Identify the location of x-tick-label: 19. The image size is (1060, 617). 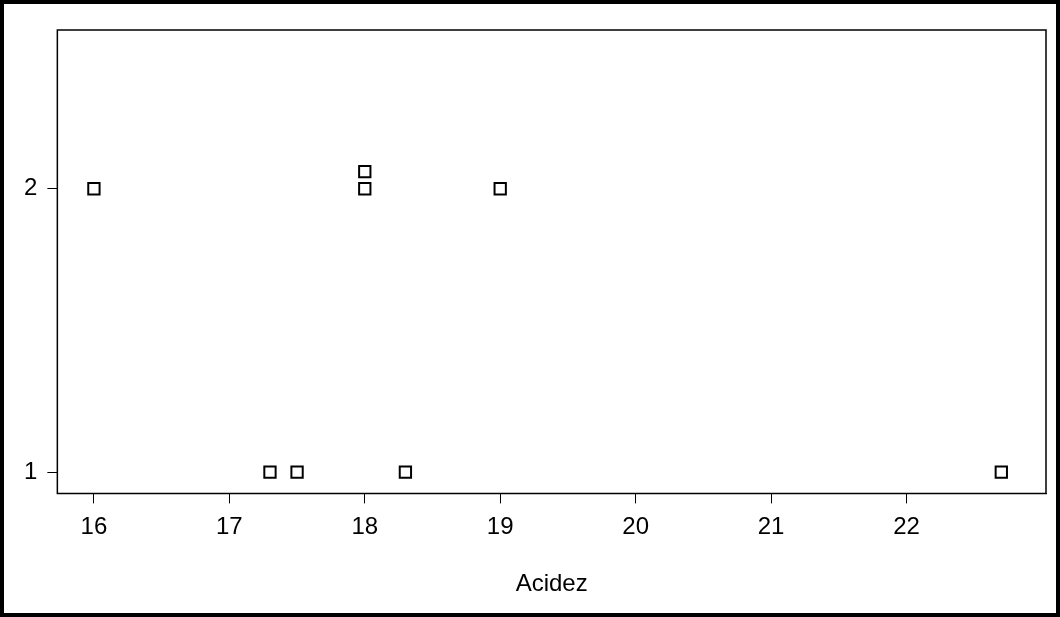
(500, 526).